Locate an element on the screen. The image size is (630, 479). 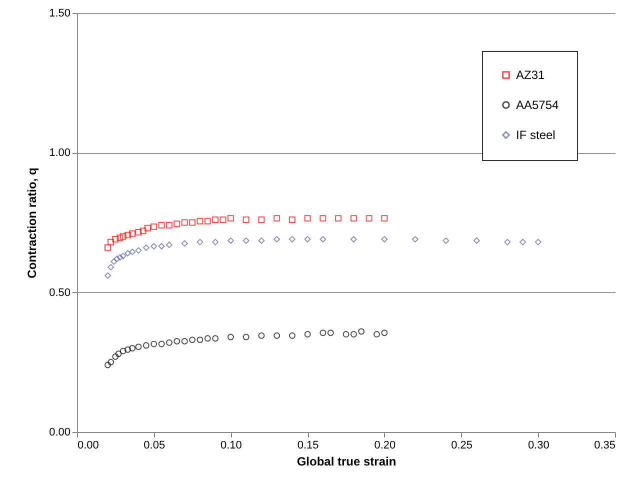
x-tick-label: 0.05 is located at coordinates (155, 446).